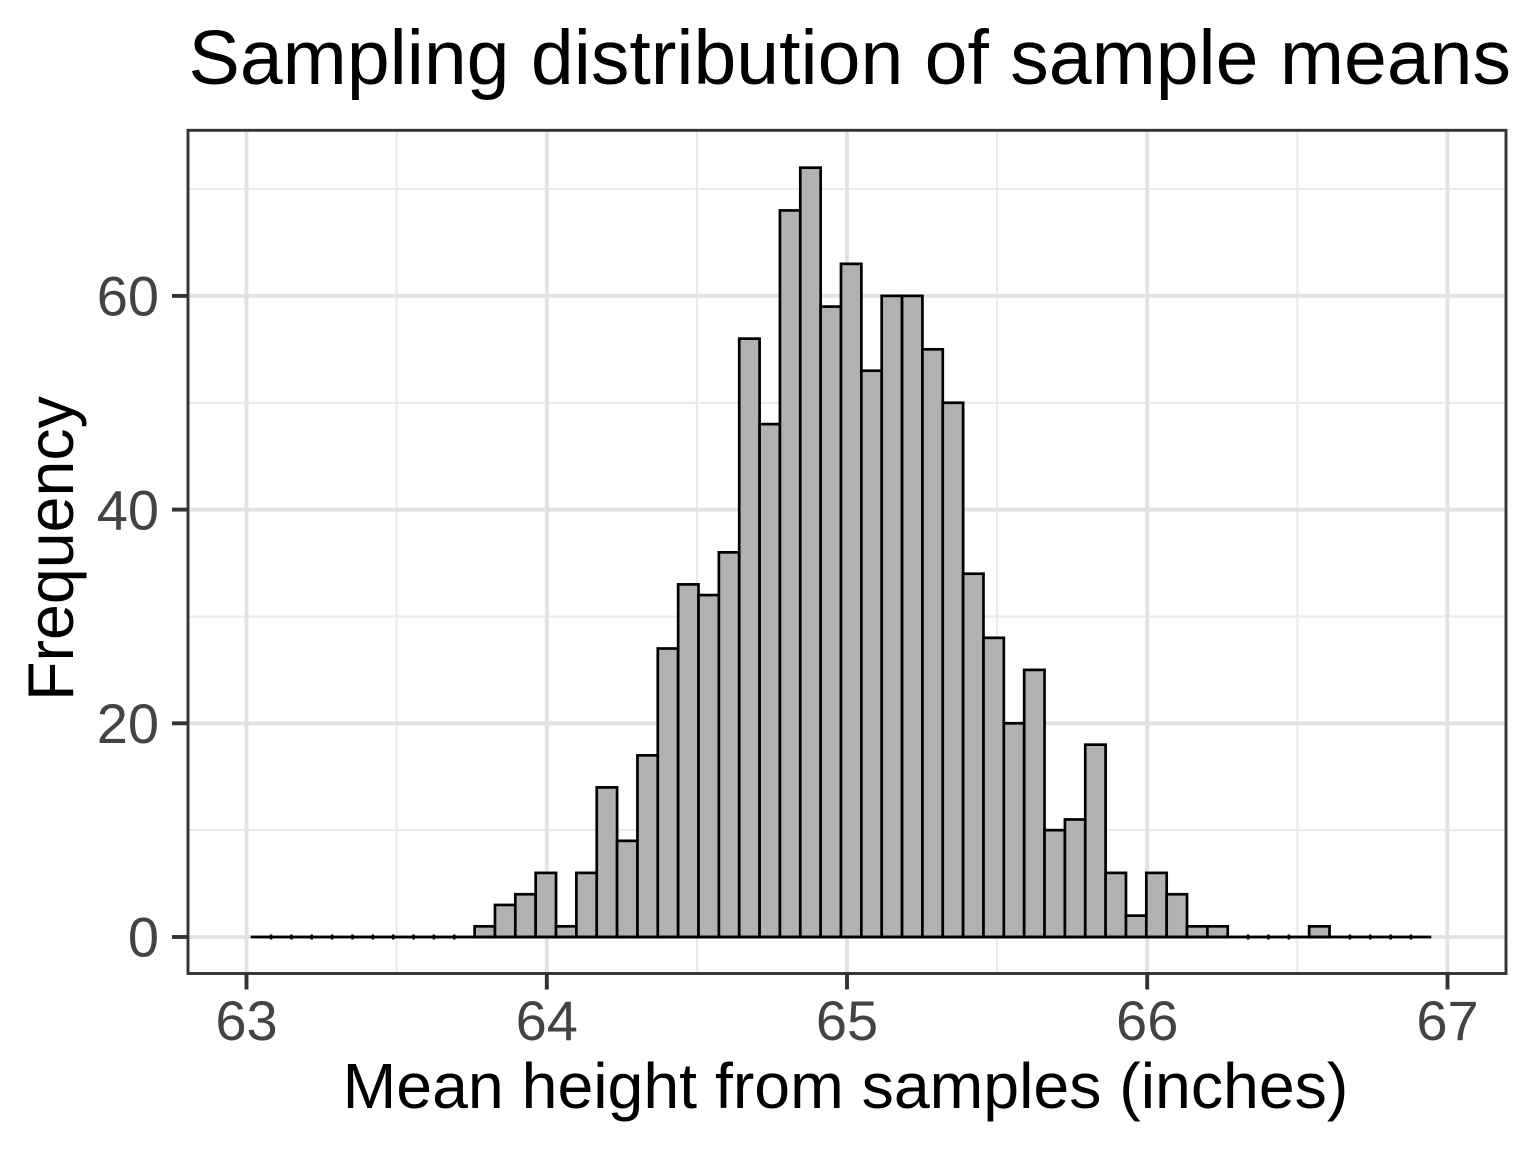  Describe the element at coordinates (128, 296) in the screenshot. I see `svg-text: 60` at that location.